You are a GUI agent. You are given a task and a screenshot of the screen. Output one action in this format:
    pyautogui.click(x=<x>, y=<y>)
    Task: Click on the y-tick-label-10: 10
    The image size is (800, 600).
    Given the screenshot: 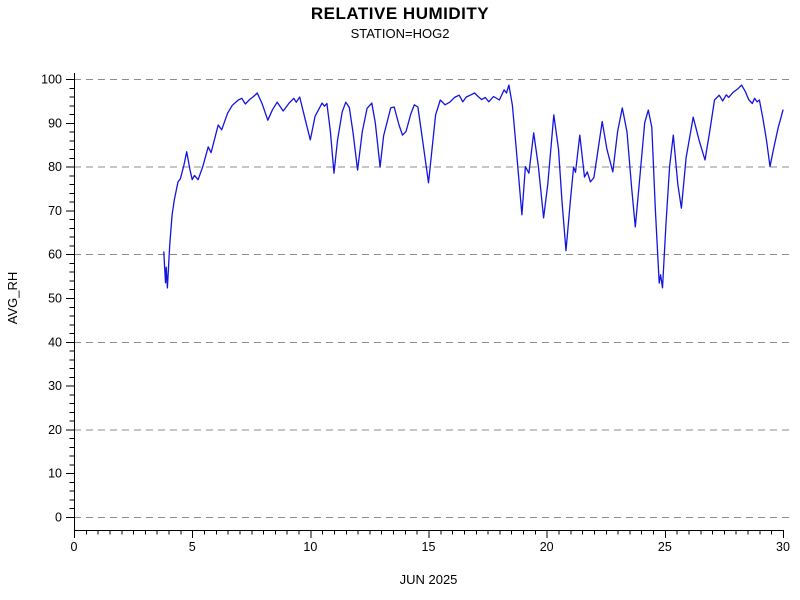 What is the action you would take?
    pyautogui.click(x=55, y=474)
    